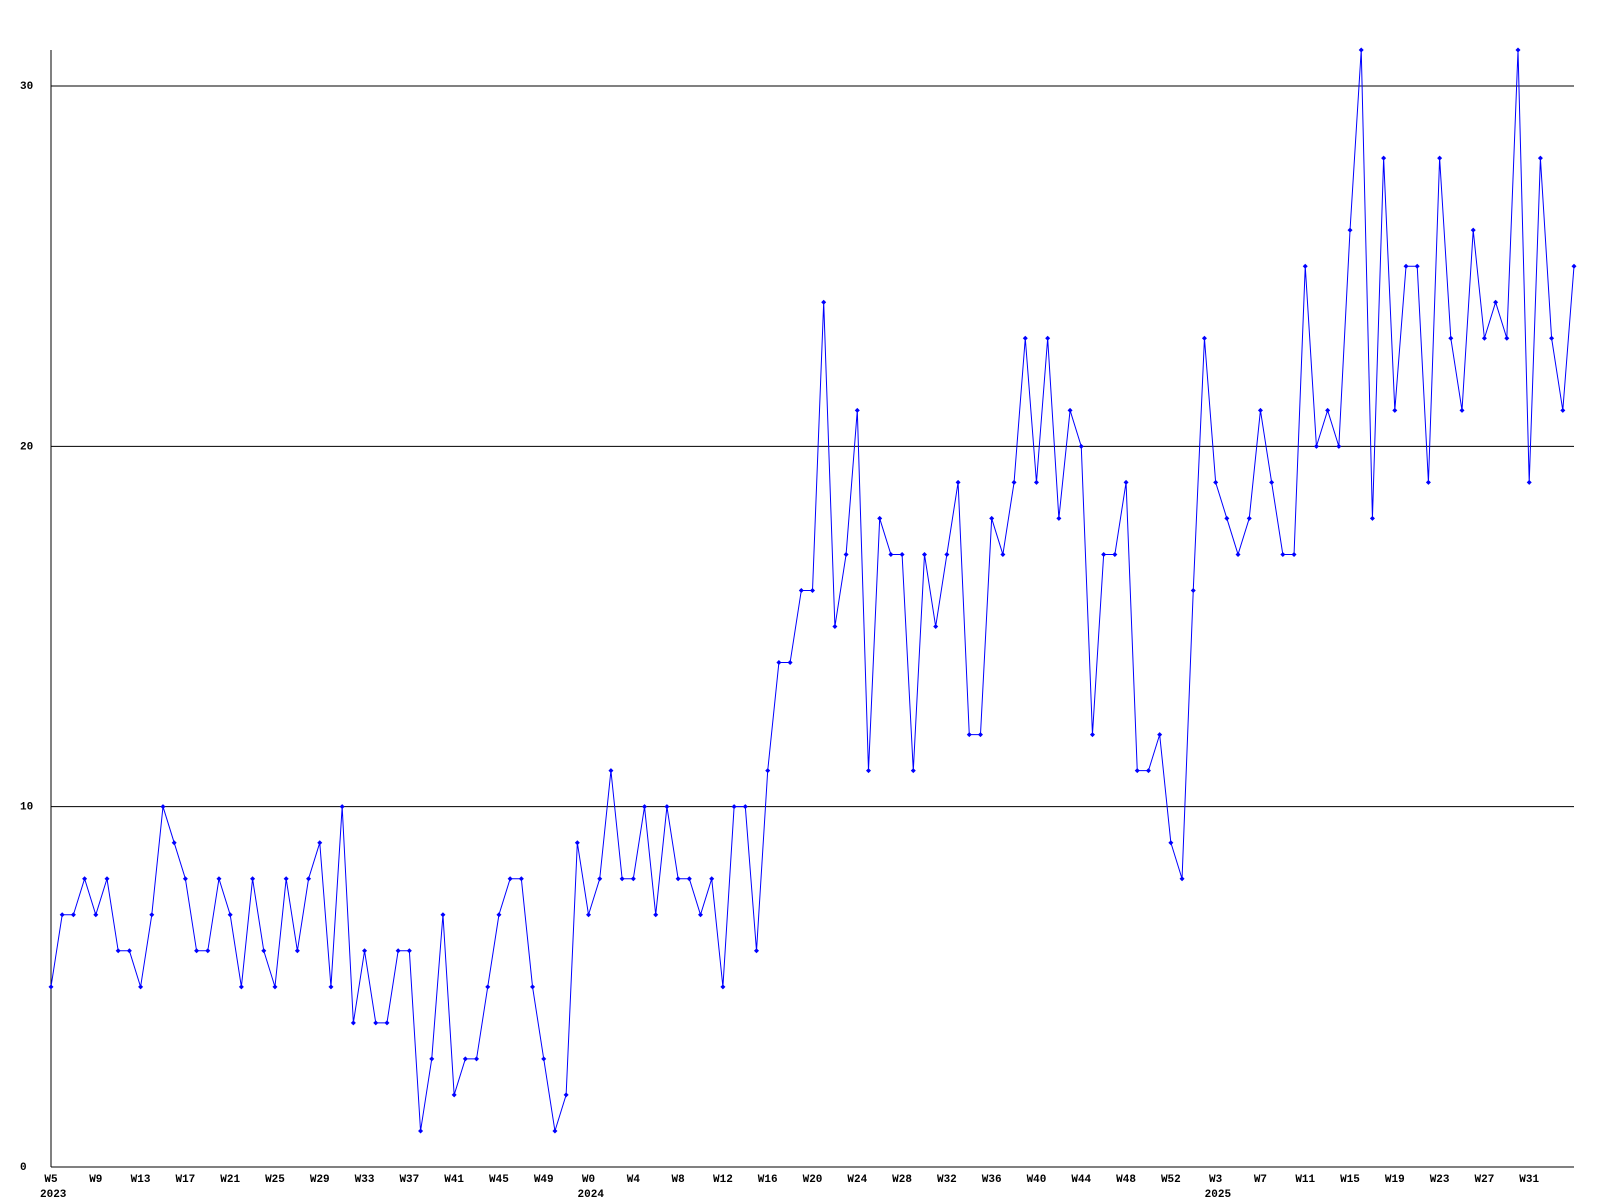  What do you see at coordinates (947, 1180) in the screenshot?
I see `x-tick-label: W32` at bounding box center [947, 1180].